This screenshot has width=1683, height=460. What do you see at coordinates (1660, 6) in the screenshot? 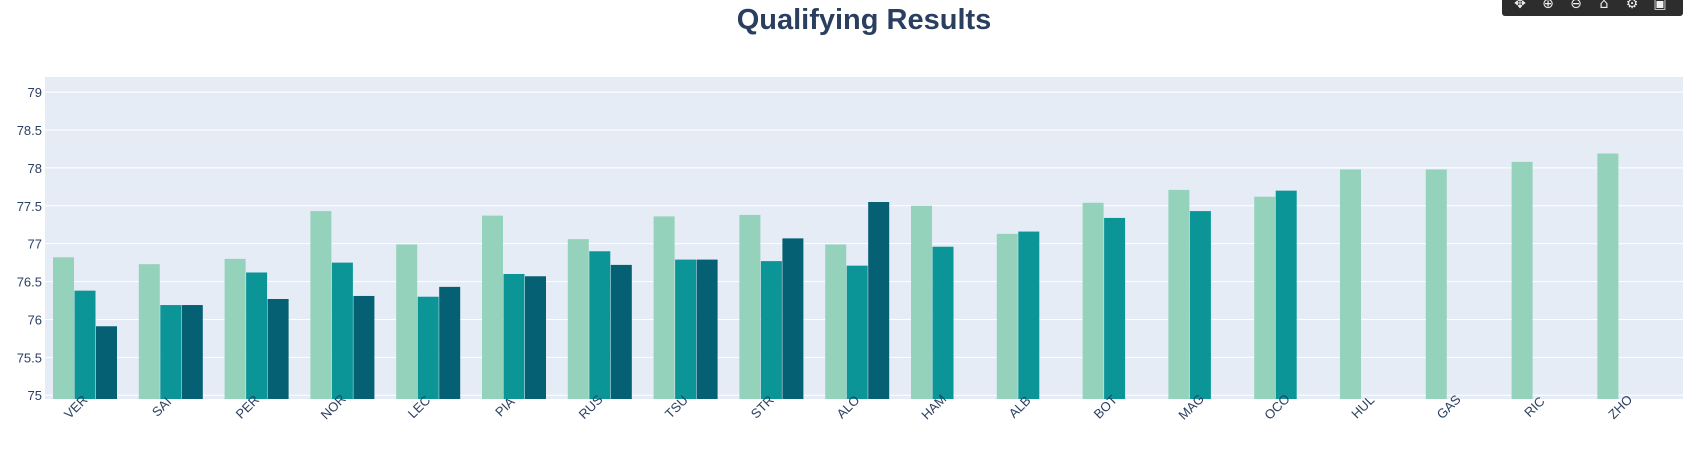
I see `plotly-logo-icon: ▣` at bounding box center [1660, 6].